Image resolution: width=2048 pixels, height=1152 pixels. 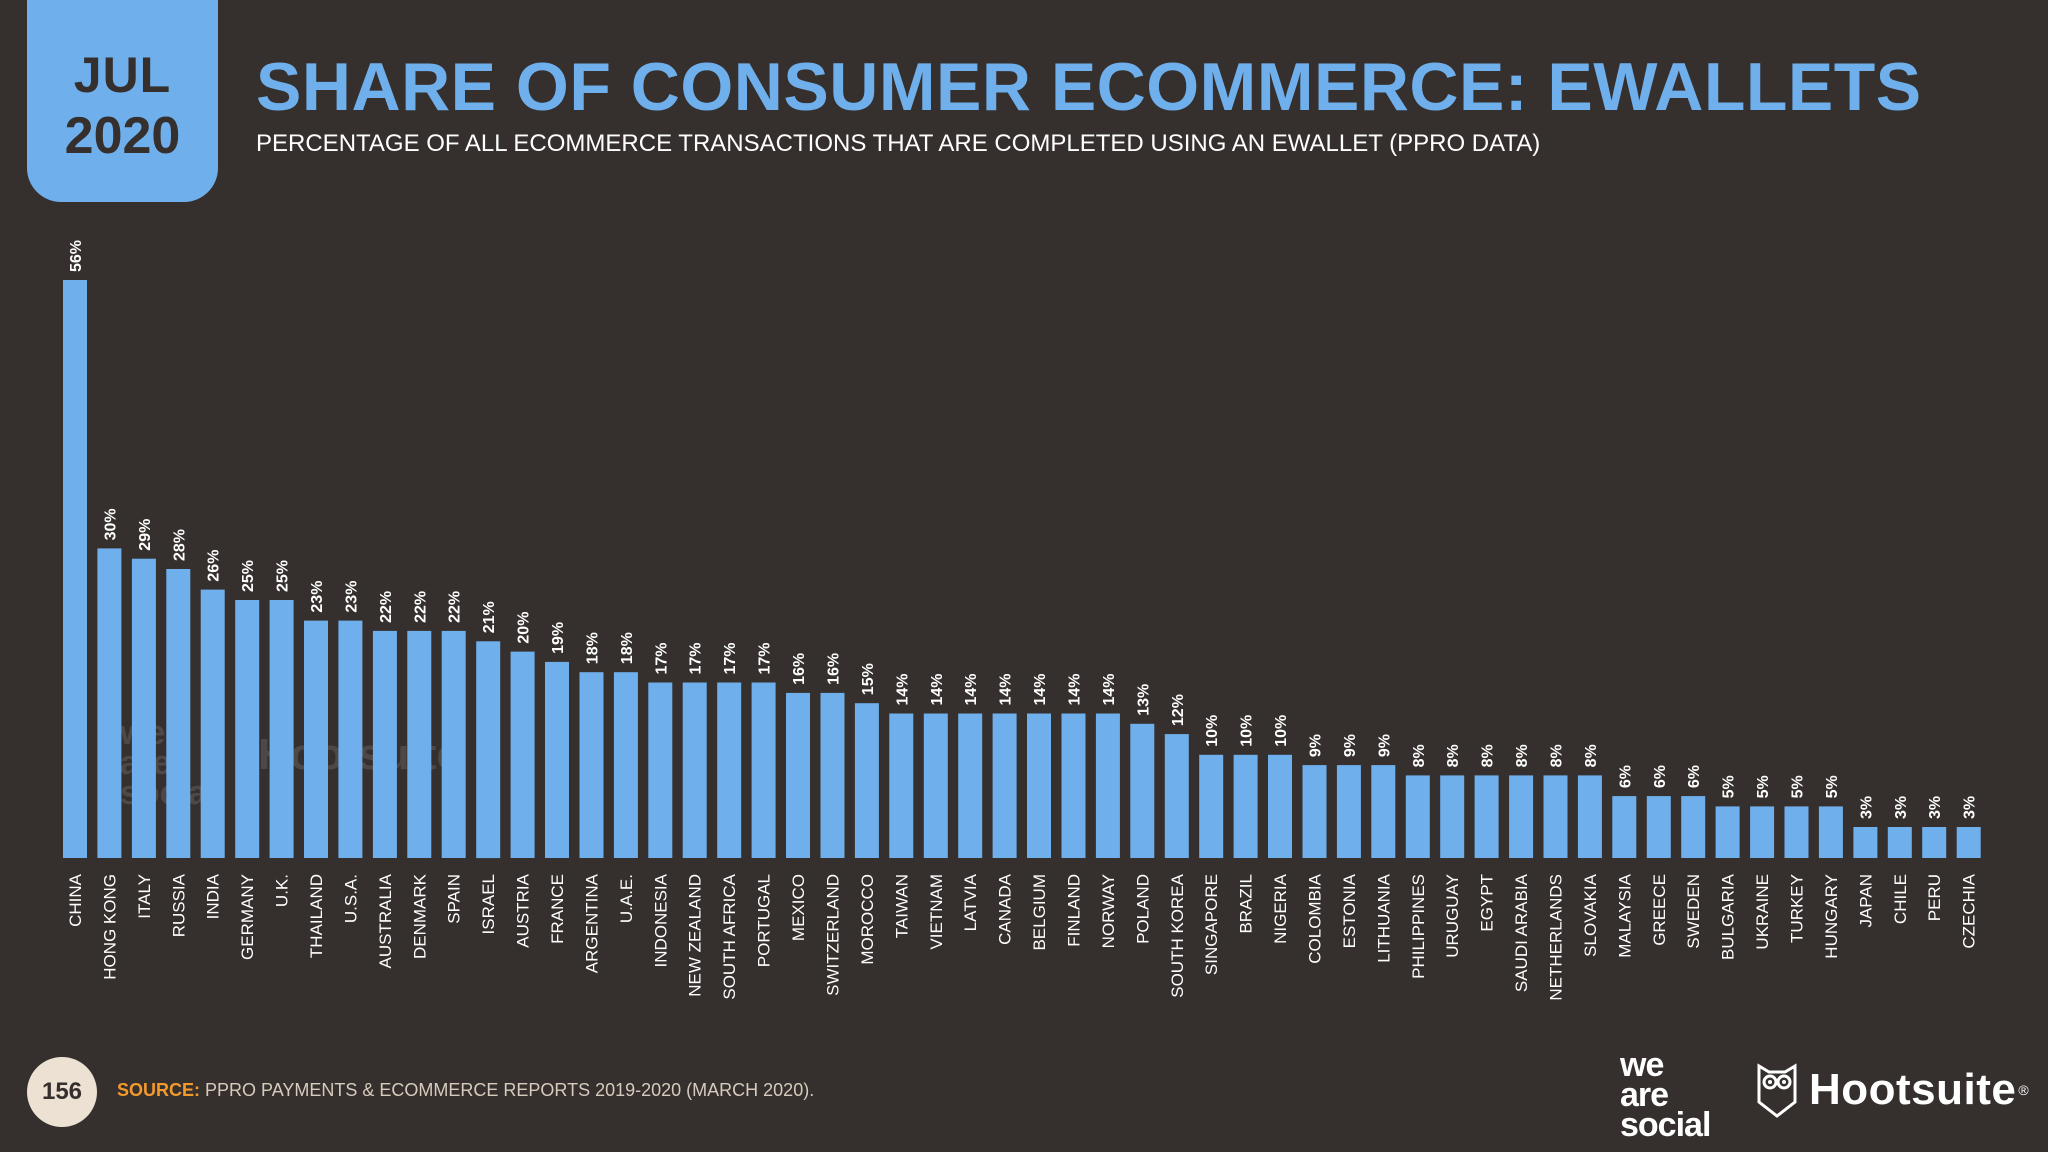 What do you see at coordinates (1693, 911) in the screenshot?
I see `category-label: SWEDEN` at bounding box center [1693, 911].